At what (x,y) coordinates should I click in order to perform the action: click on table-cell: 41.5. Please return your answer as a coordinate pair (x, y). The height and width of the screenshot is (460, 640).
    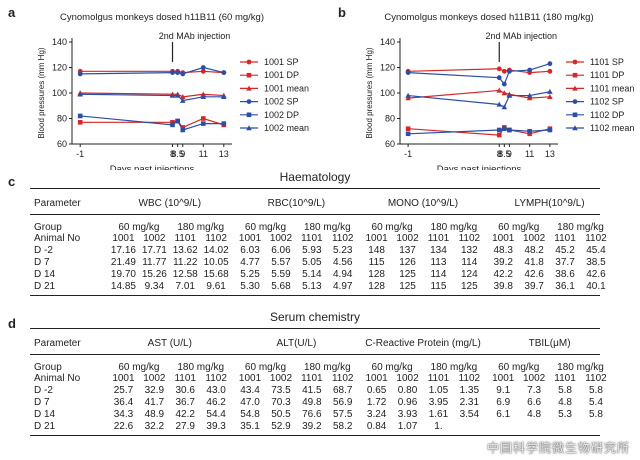
    Looking at the image, I should click on (312, 390).